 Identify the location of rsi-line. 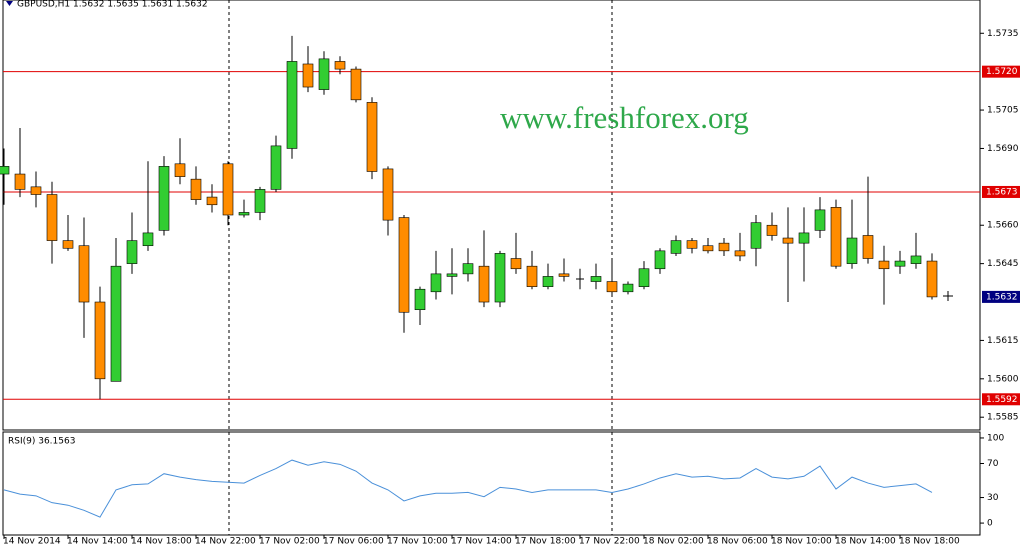
(468, 488).